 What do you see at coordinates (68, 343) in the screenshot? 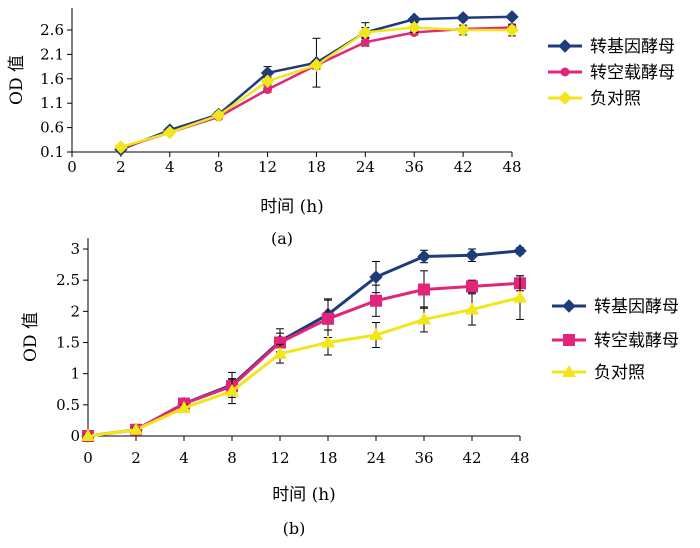
I see `y-tick-label: 1.5` at bounding box center [68, 343].